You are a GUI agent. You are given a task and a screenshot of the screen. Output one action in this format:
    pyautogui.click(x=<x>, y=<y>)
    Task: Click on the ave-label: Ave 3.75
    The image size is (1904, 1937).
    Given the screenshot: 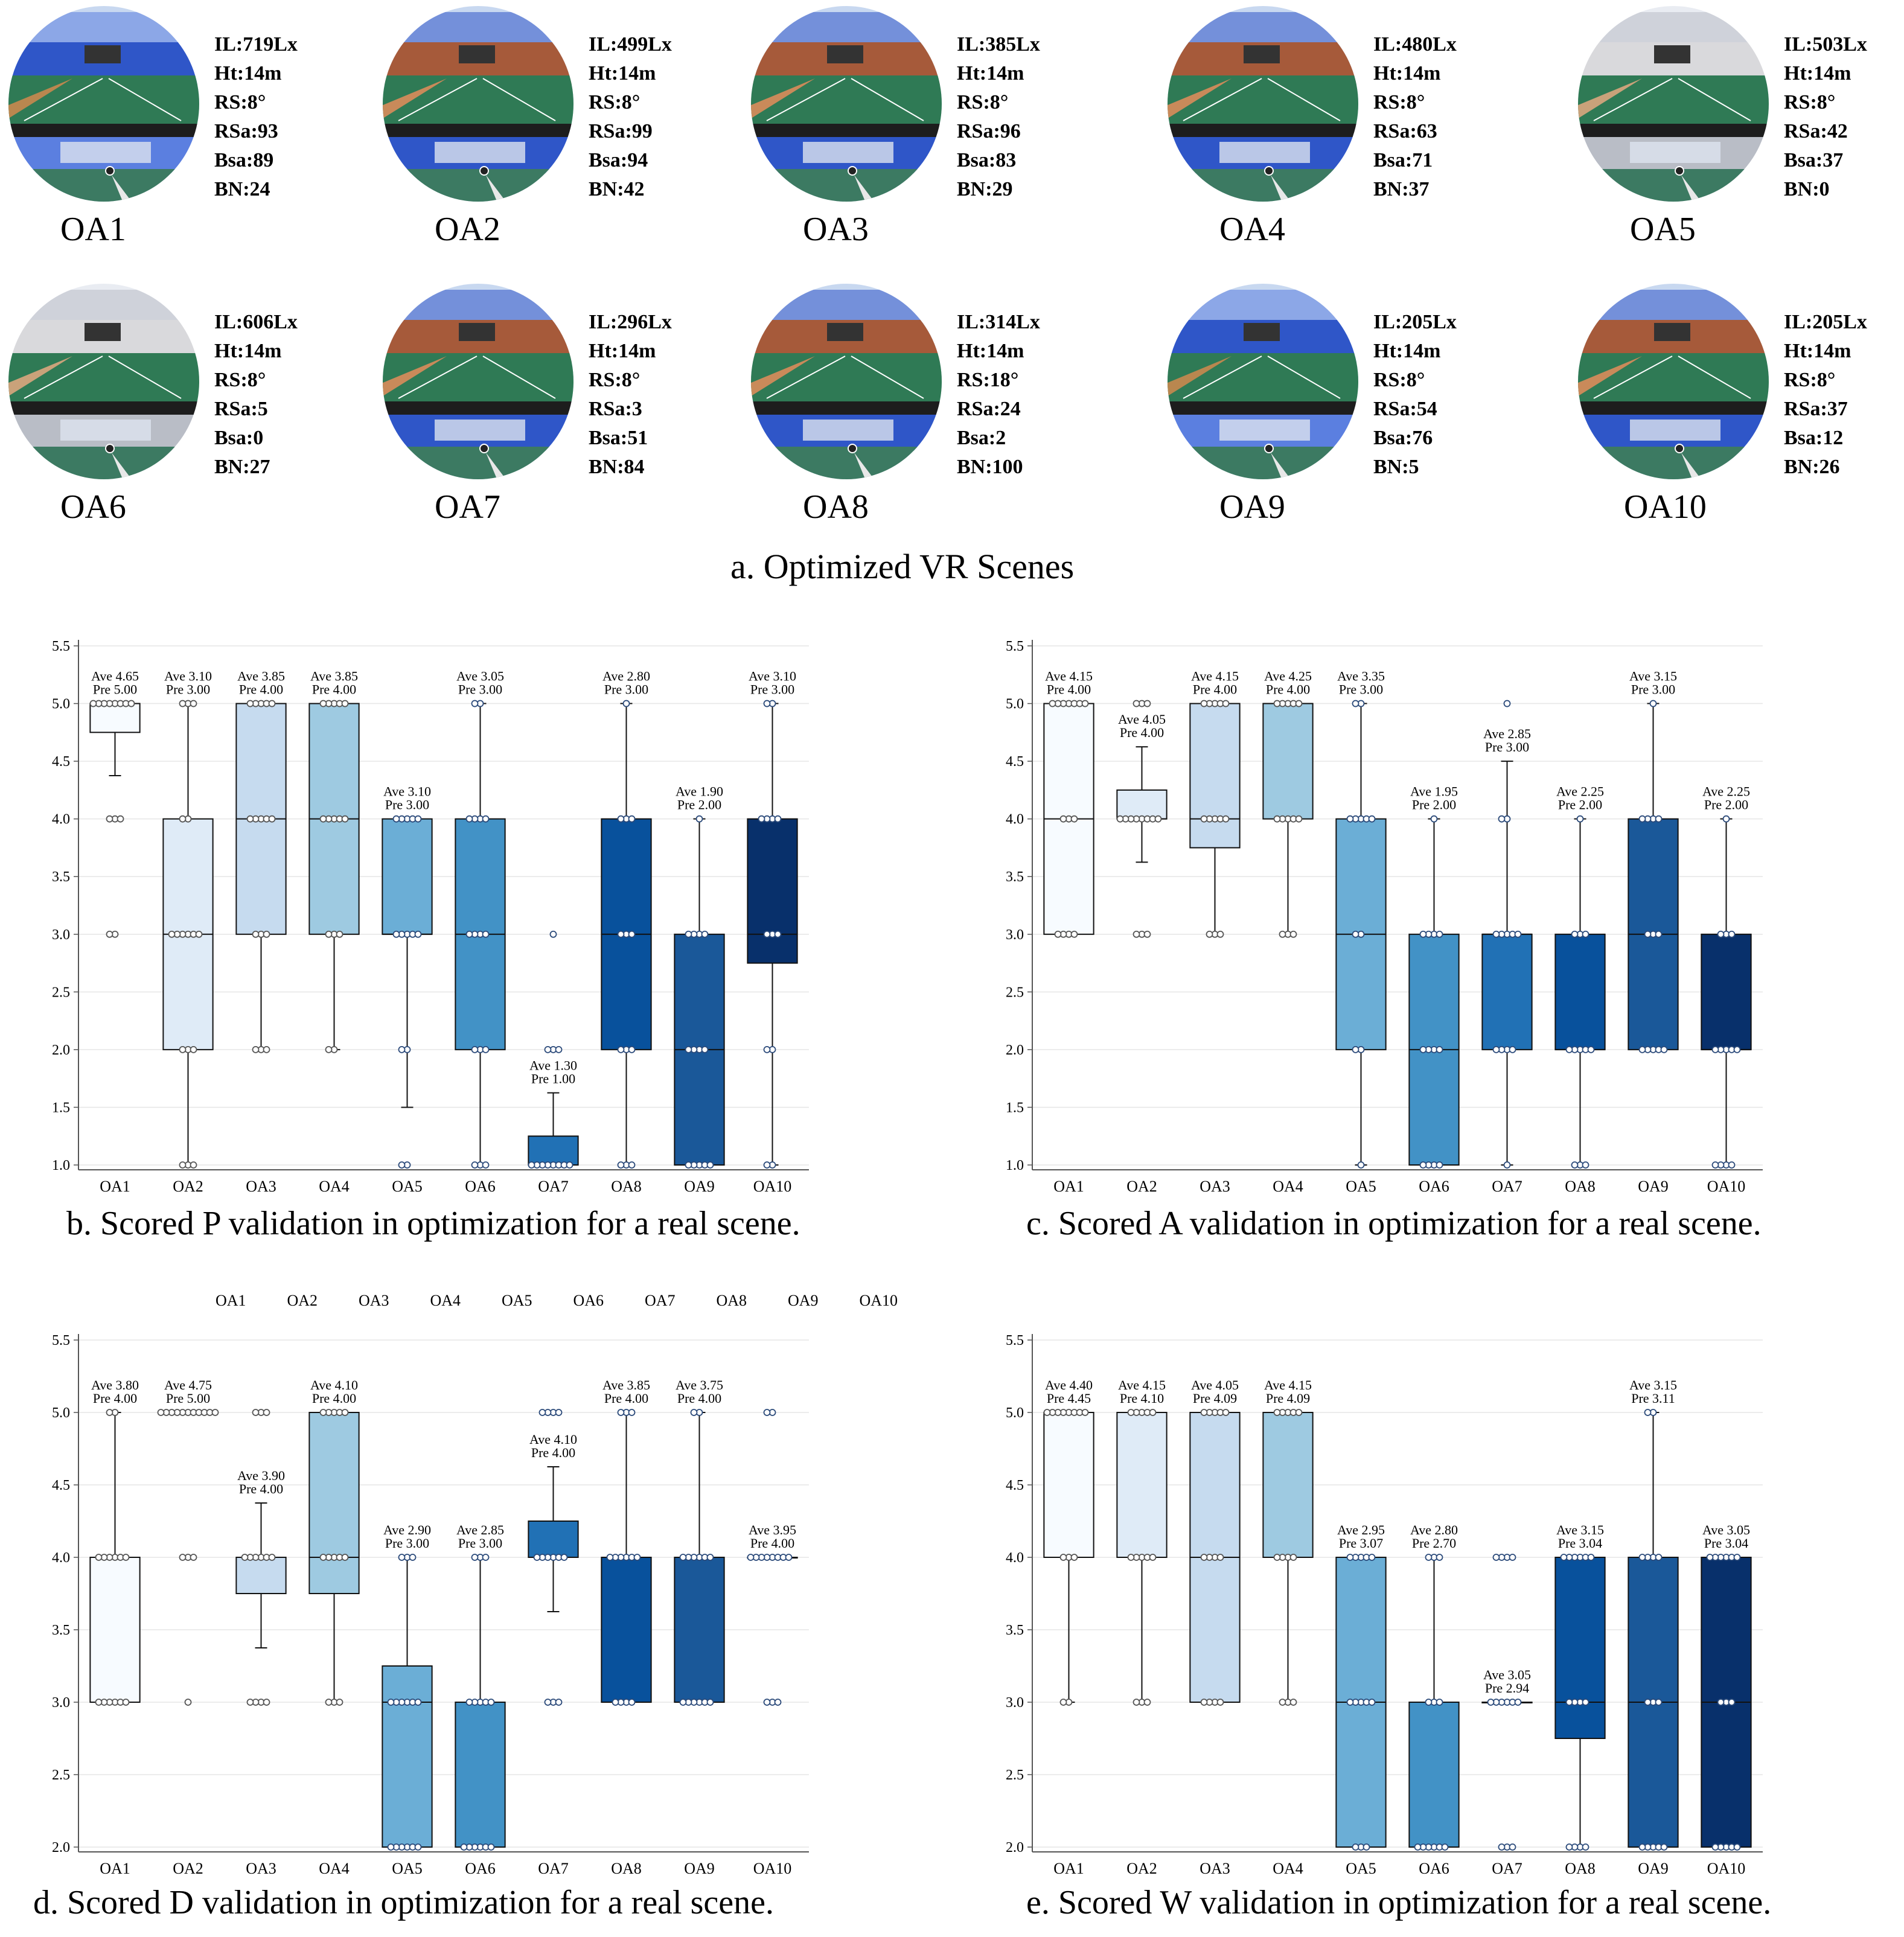 What is the action you would take?
    pyautogui.click(x=700, y=1385)
    